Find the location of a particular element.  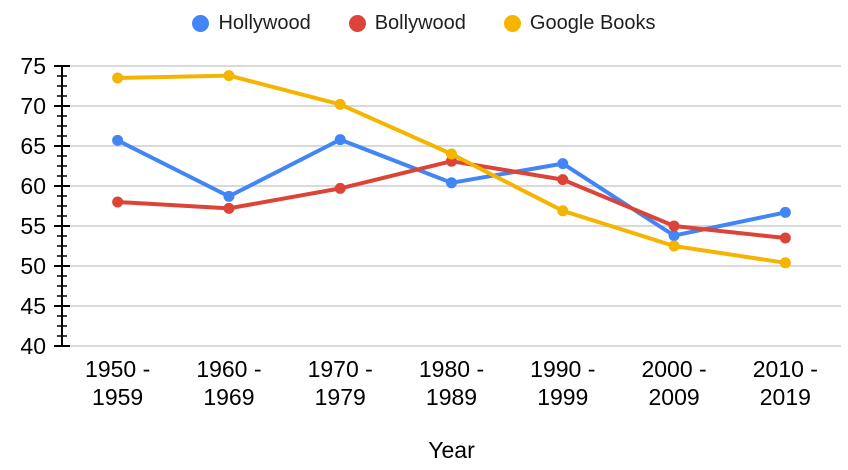

y-tick-label: 45 is located at coordinates (33, 306).